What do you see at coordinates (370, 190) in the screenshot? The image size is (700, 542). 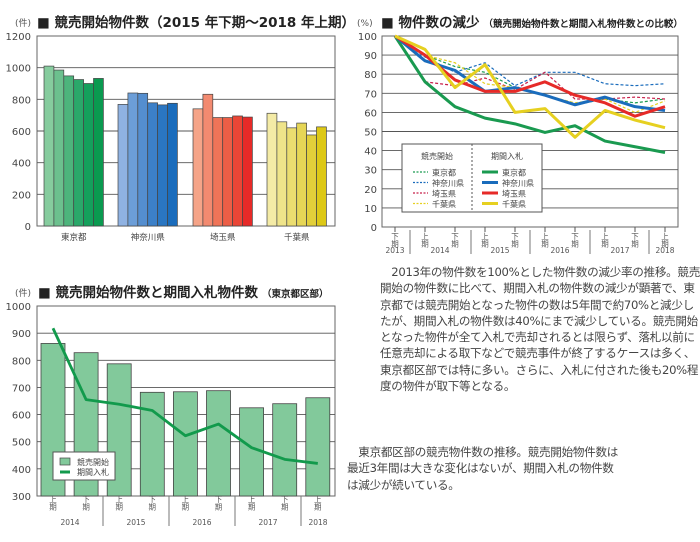 I see `y-tick-label: 20` at bounding box center [370, 190].